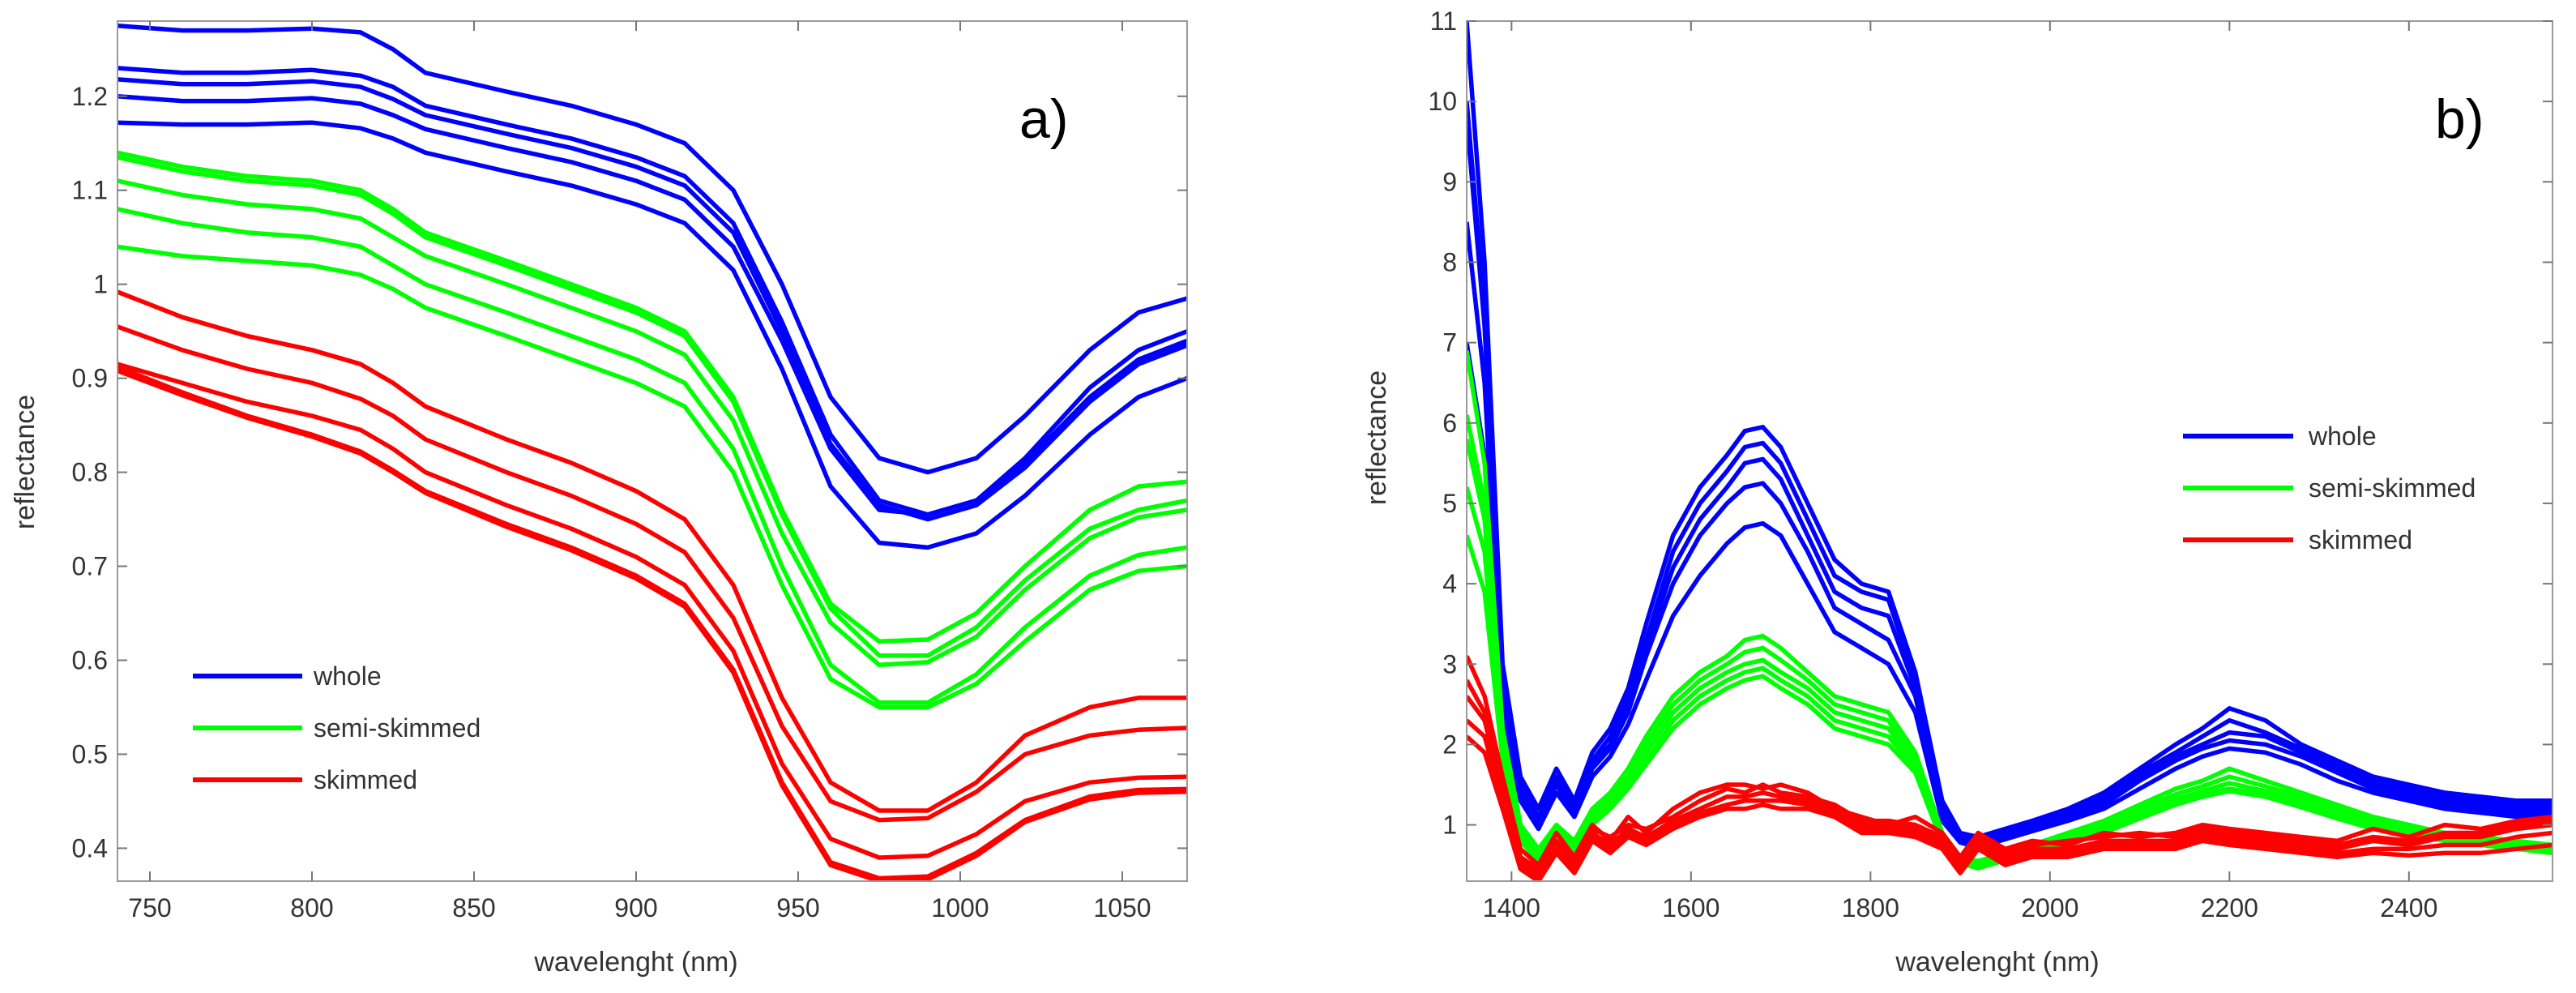  I want to click on panel-a-legend-label-whole: whole, so click(347, 676).